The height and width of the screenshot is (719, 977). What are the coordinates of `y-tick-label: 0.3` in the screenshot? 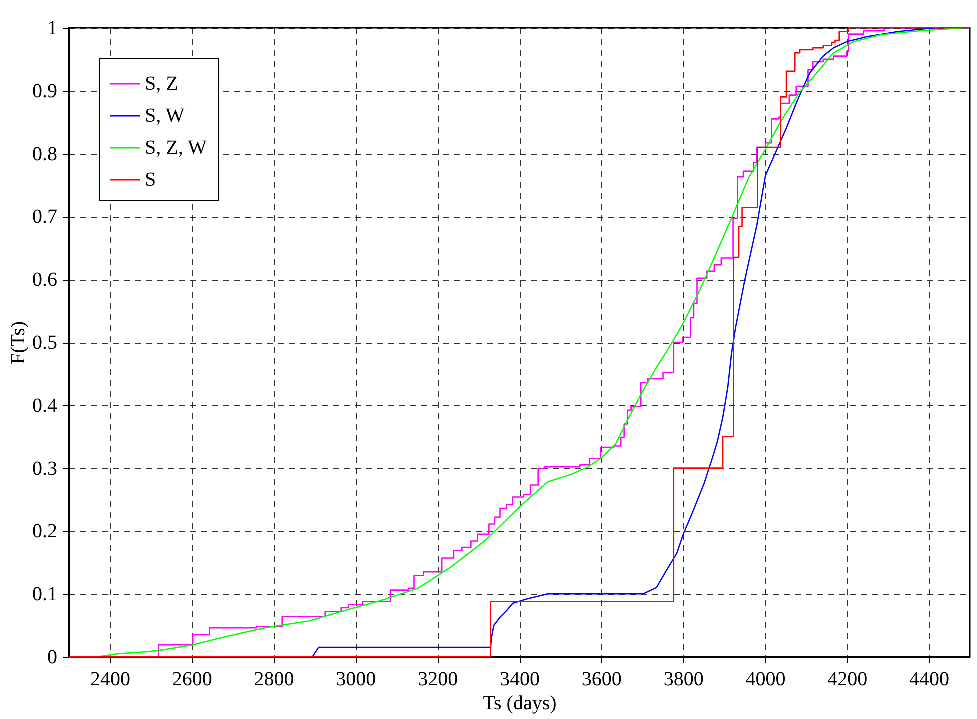 It's located at (45, 469).